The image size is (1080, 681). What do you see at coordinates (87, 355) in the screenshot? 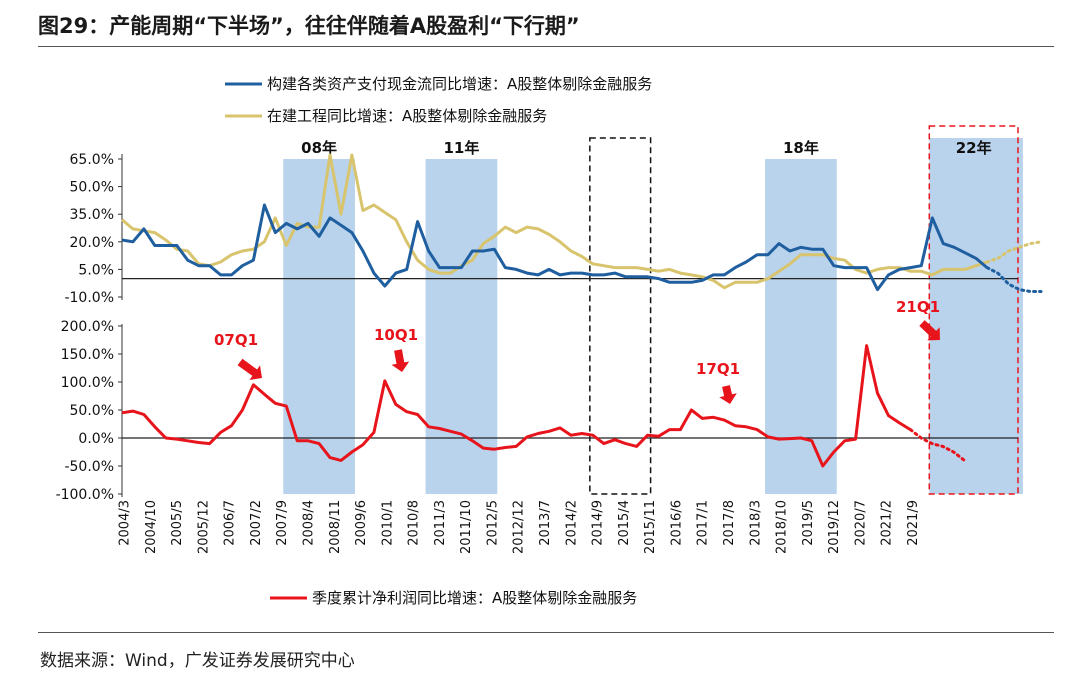
I see `bottom-y-tick-label: 150.0%` at bounding box center [87, 355].